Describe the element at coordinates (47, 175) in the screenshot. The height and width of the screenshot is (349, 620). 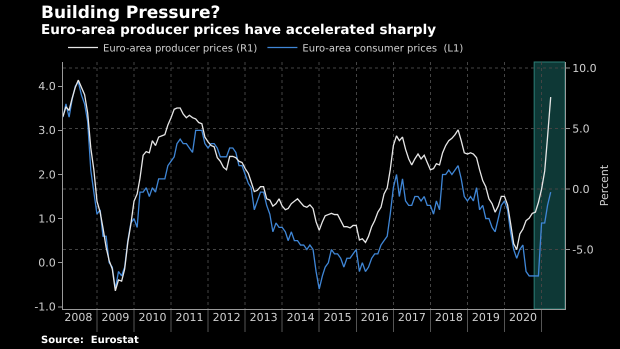
I see `y-tick-label: 2.0` at that location.